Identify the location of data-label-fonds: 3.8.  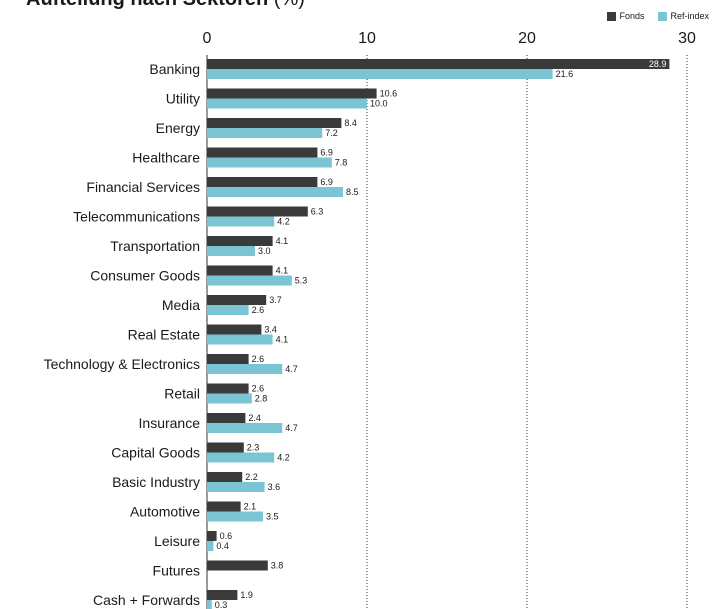
(277, 566).